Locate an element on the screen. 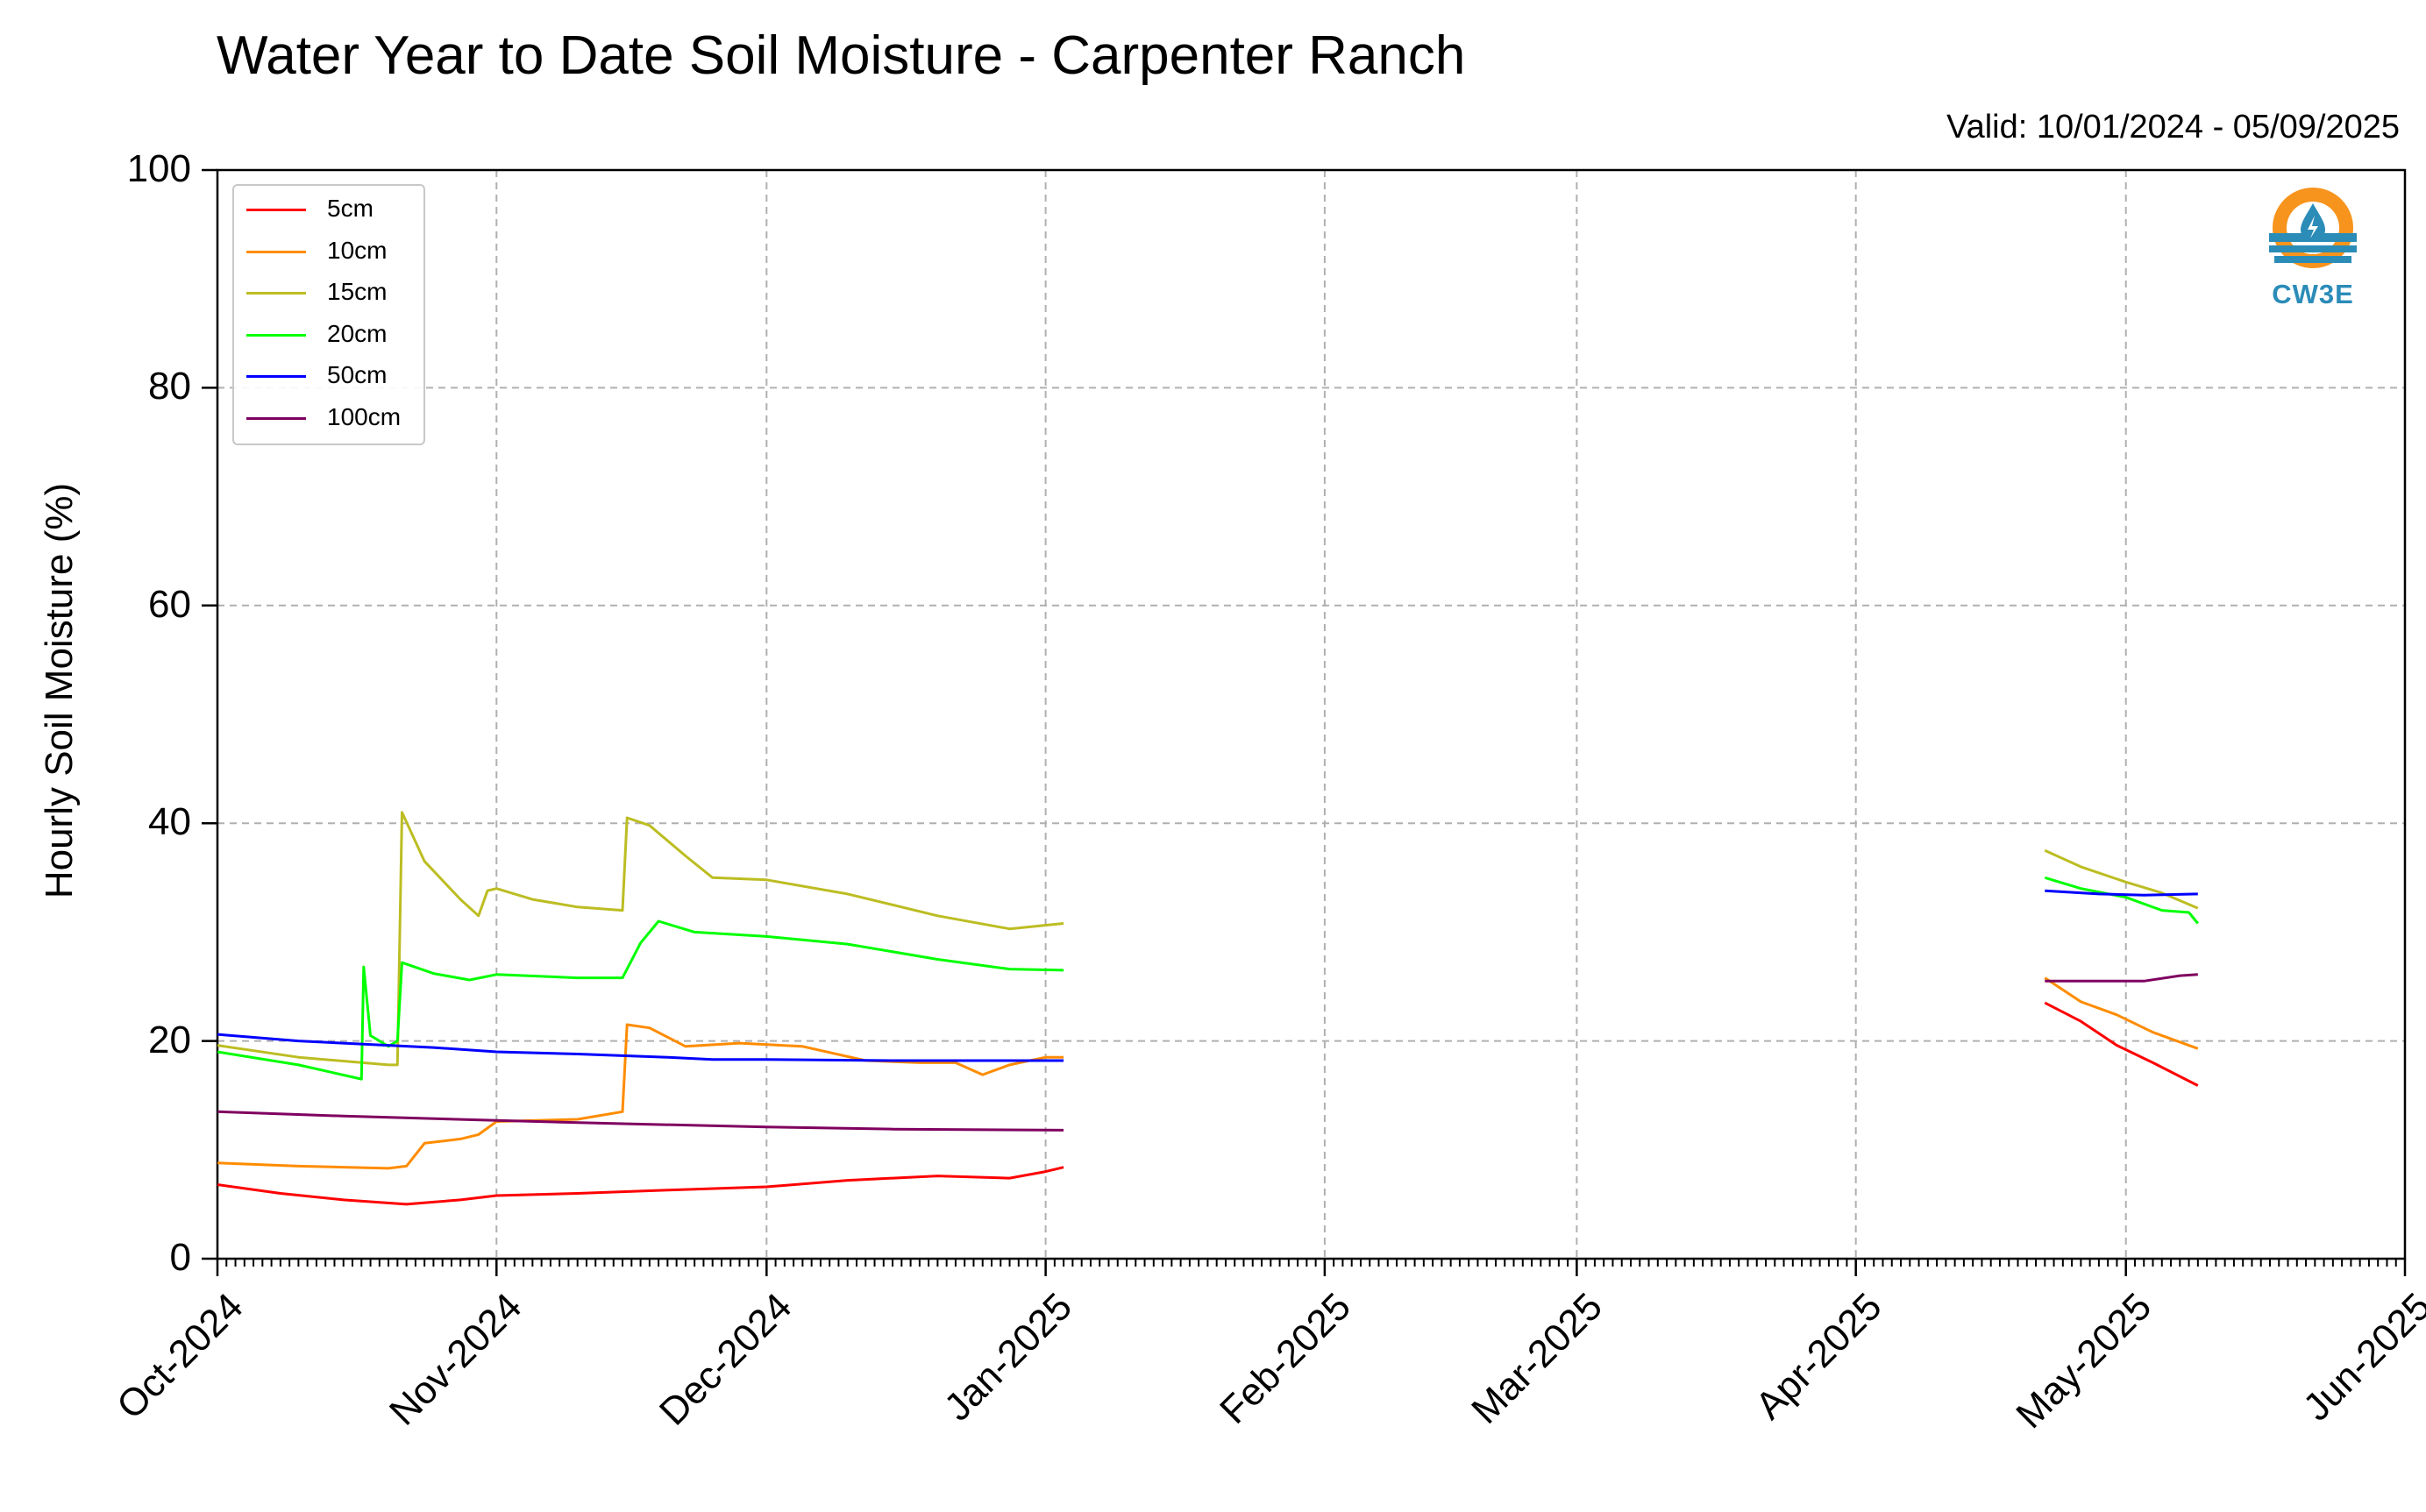 The image size is (2426, 1512). legend: 5cm 10cm 15cm 20cm 50cm 100cm is located at coordinates (328, 314).